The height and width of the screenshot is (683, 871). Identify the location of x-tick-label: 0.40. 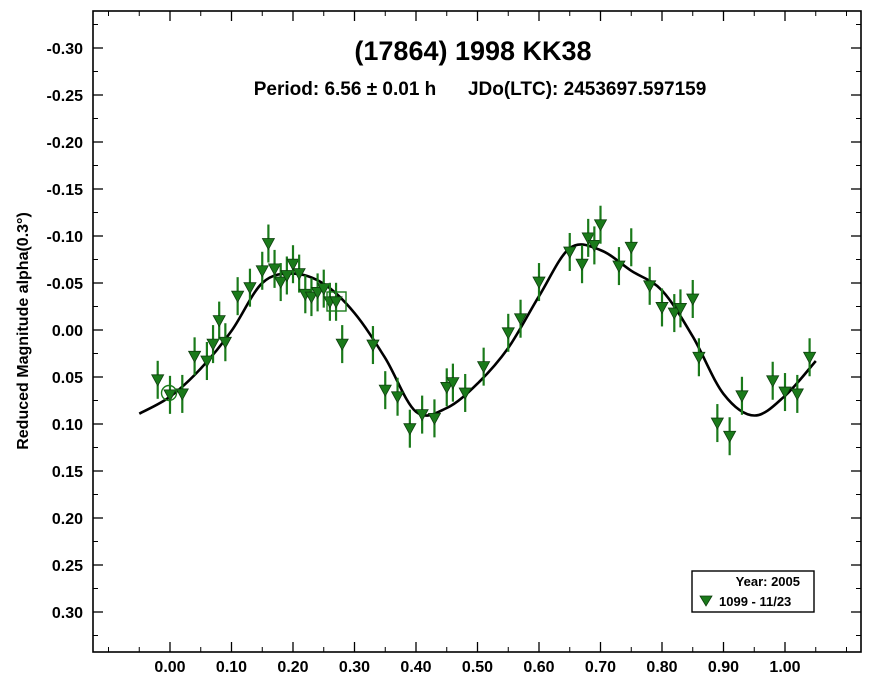
(415, 667).